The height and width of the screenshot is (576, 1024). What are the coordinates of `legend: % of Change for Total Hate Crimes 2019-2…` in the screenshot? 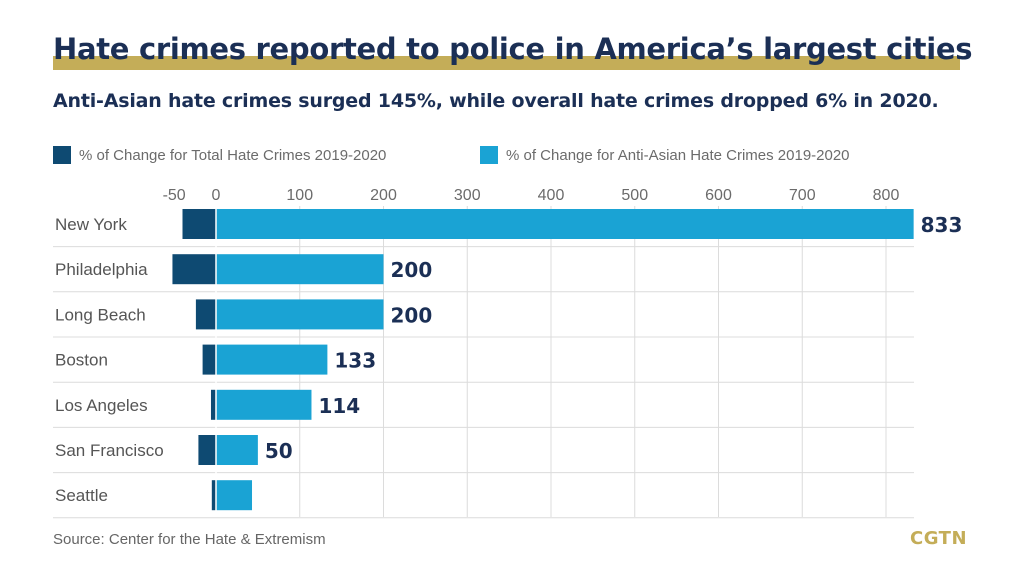 It's located at (512, 158).